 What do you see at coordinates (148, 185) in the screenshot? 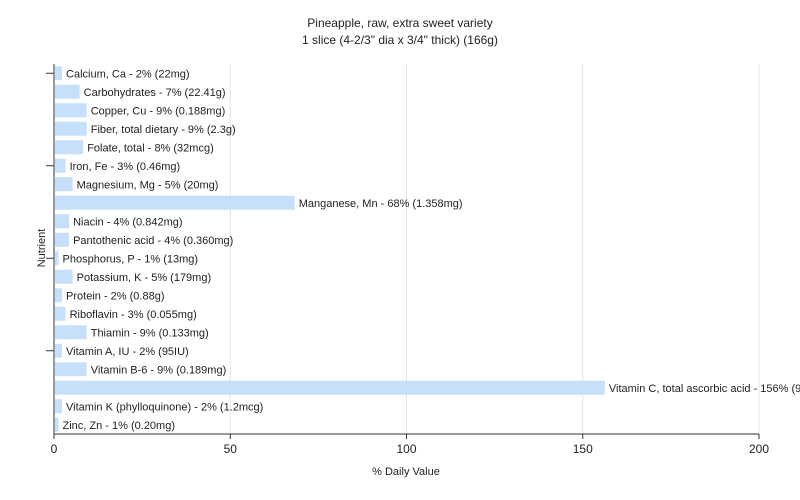
I see `bar-label-6: Magnesium, Mg - 5% (20mg)` at bounding box center [148, 185].